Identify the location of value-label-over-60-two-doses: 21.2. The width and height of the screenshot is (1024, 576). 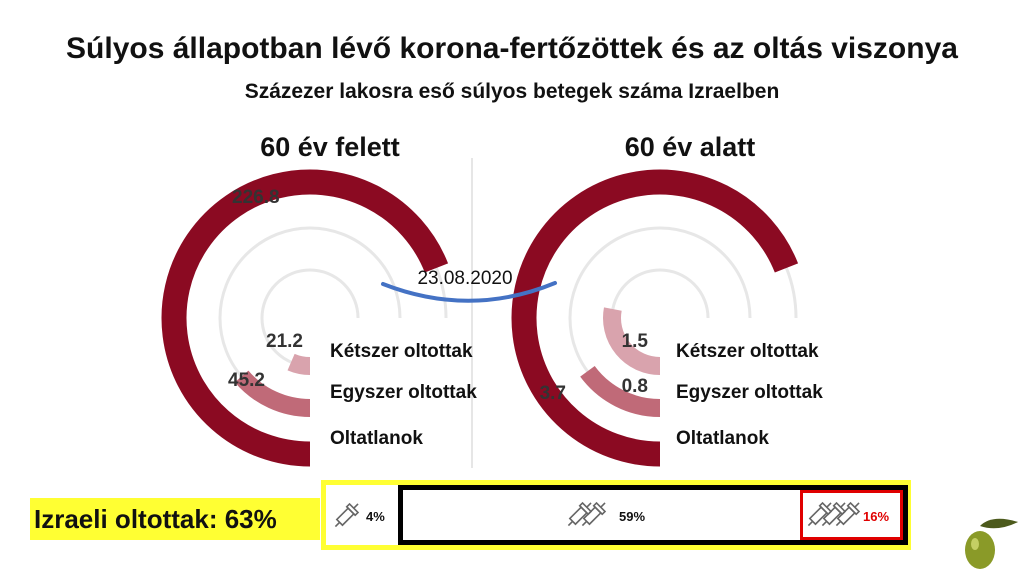
(284, 341).